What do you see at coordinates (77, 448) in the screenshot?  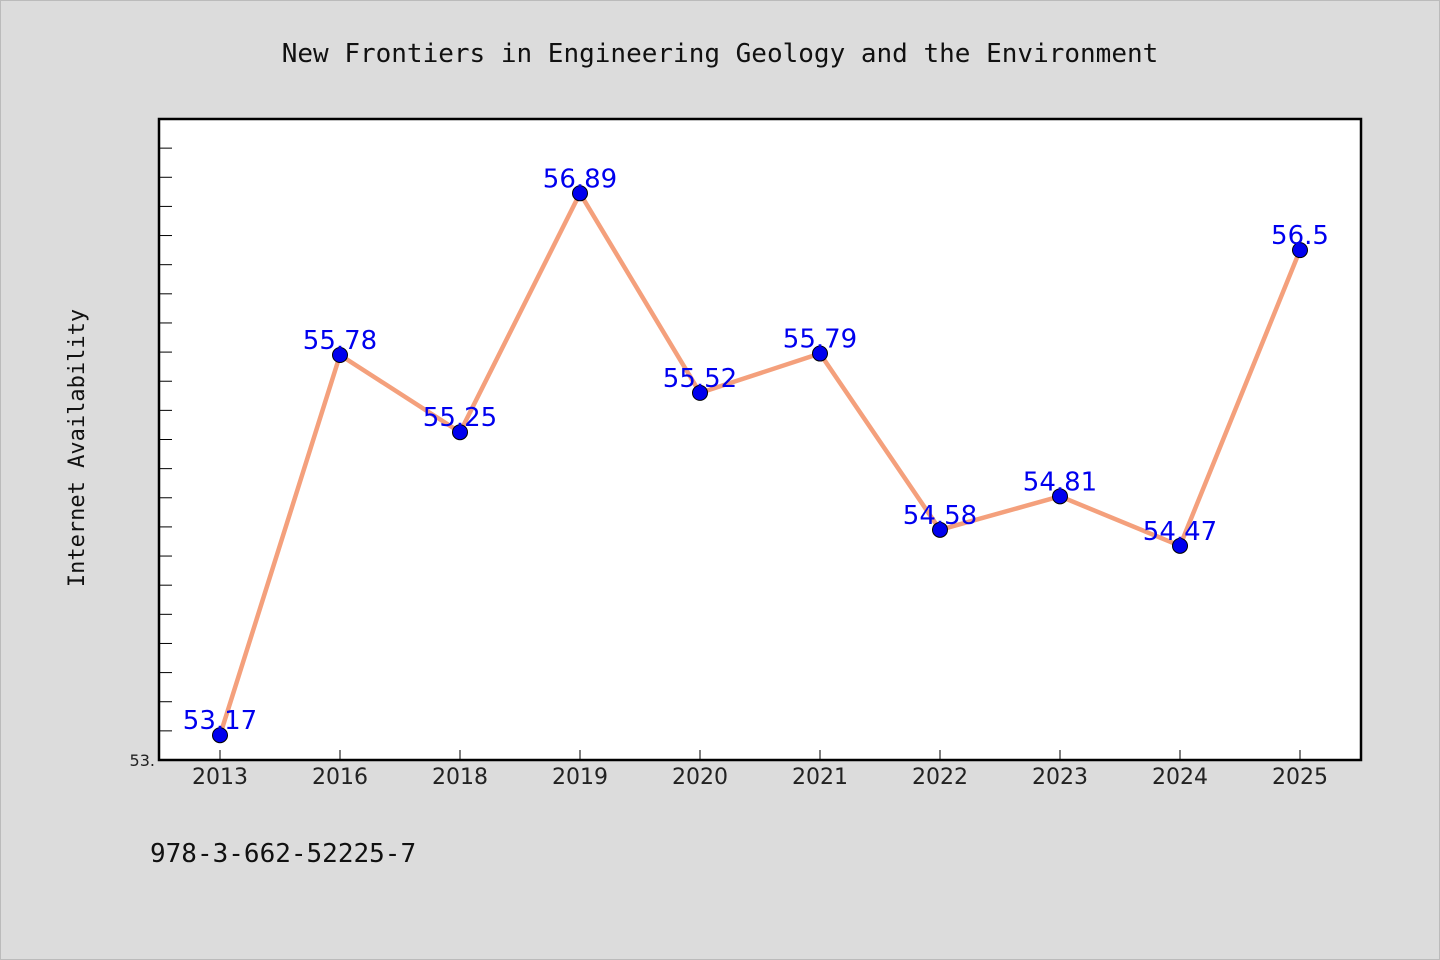 I see `y-axis-label: Internet Availability` at bounding box center [77, 448].